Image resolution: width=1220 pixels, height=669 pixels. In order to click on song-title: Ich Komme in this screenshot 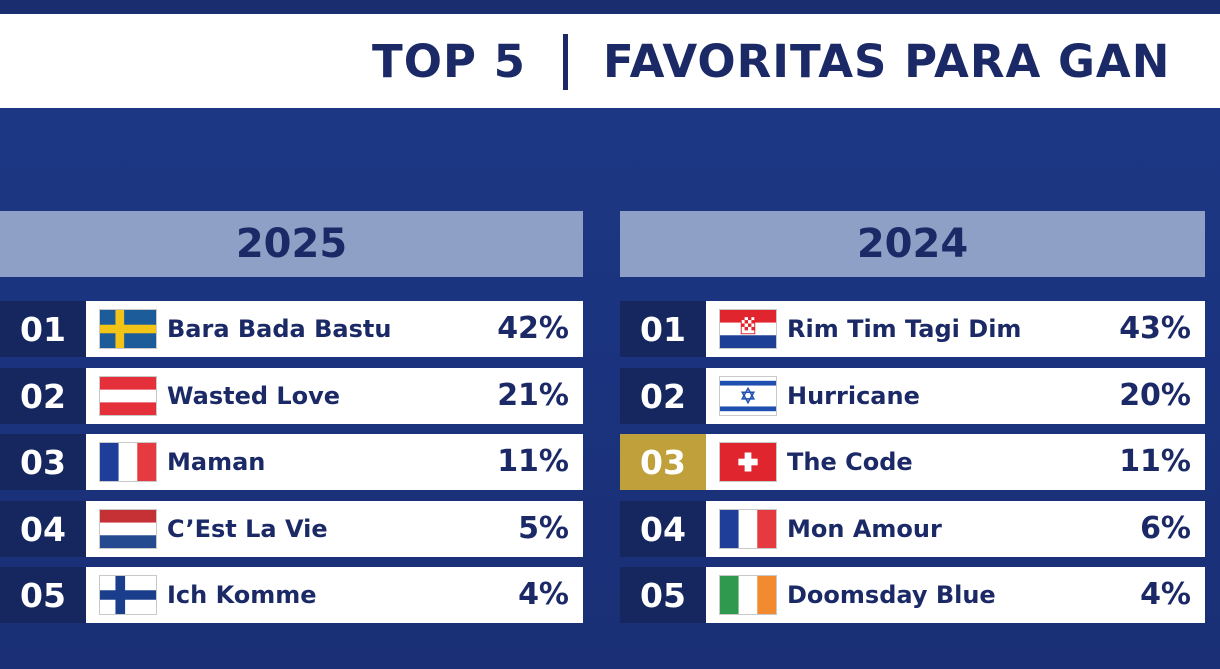, I will do `click(242, 595)`.